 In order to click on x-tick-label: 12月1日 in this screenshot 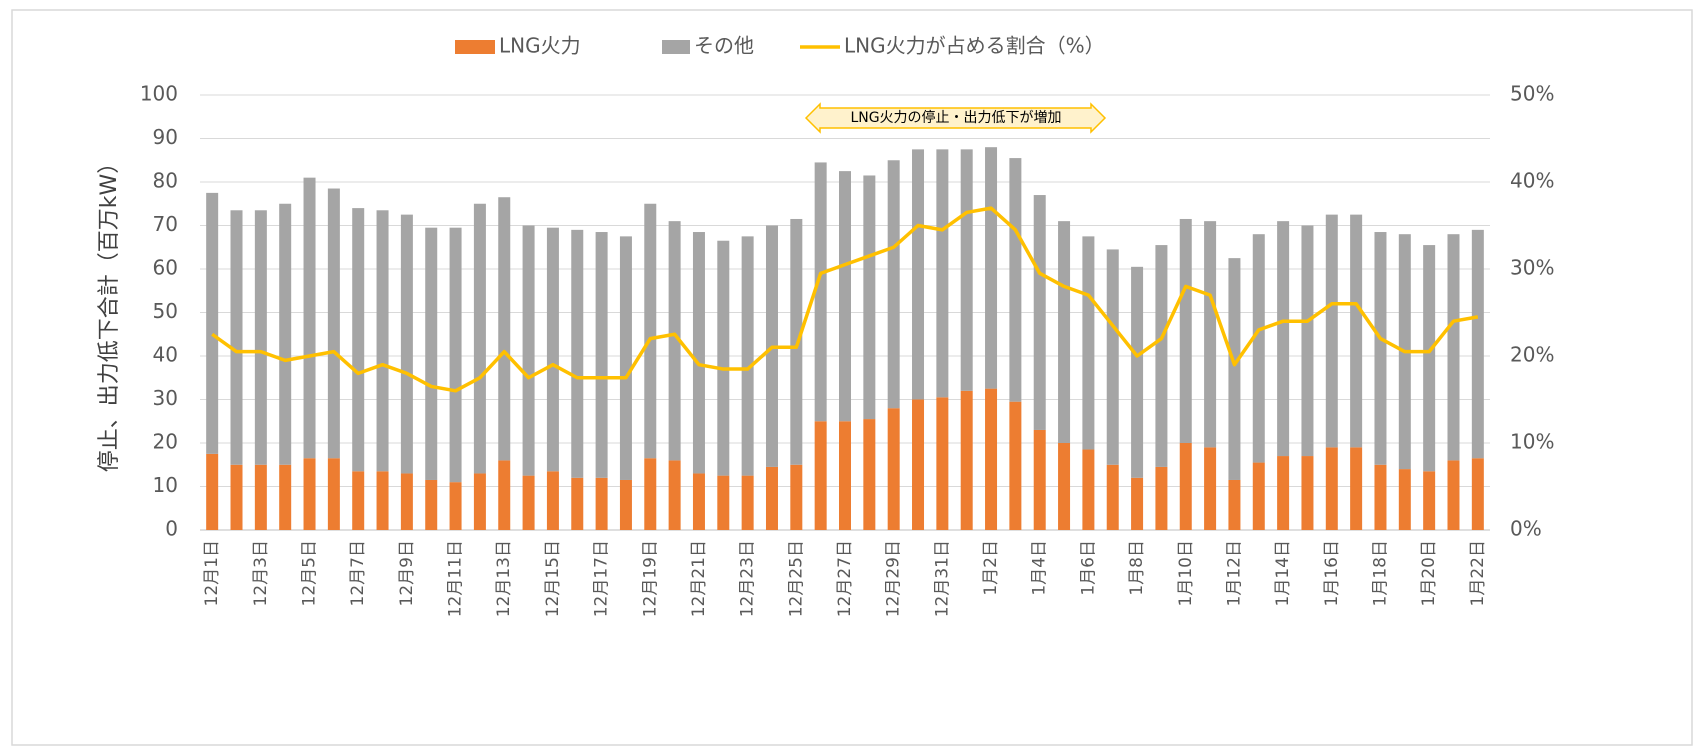, I will do `click(212, 573)`.